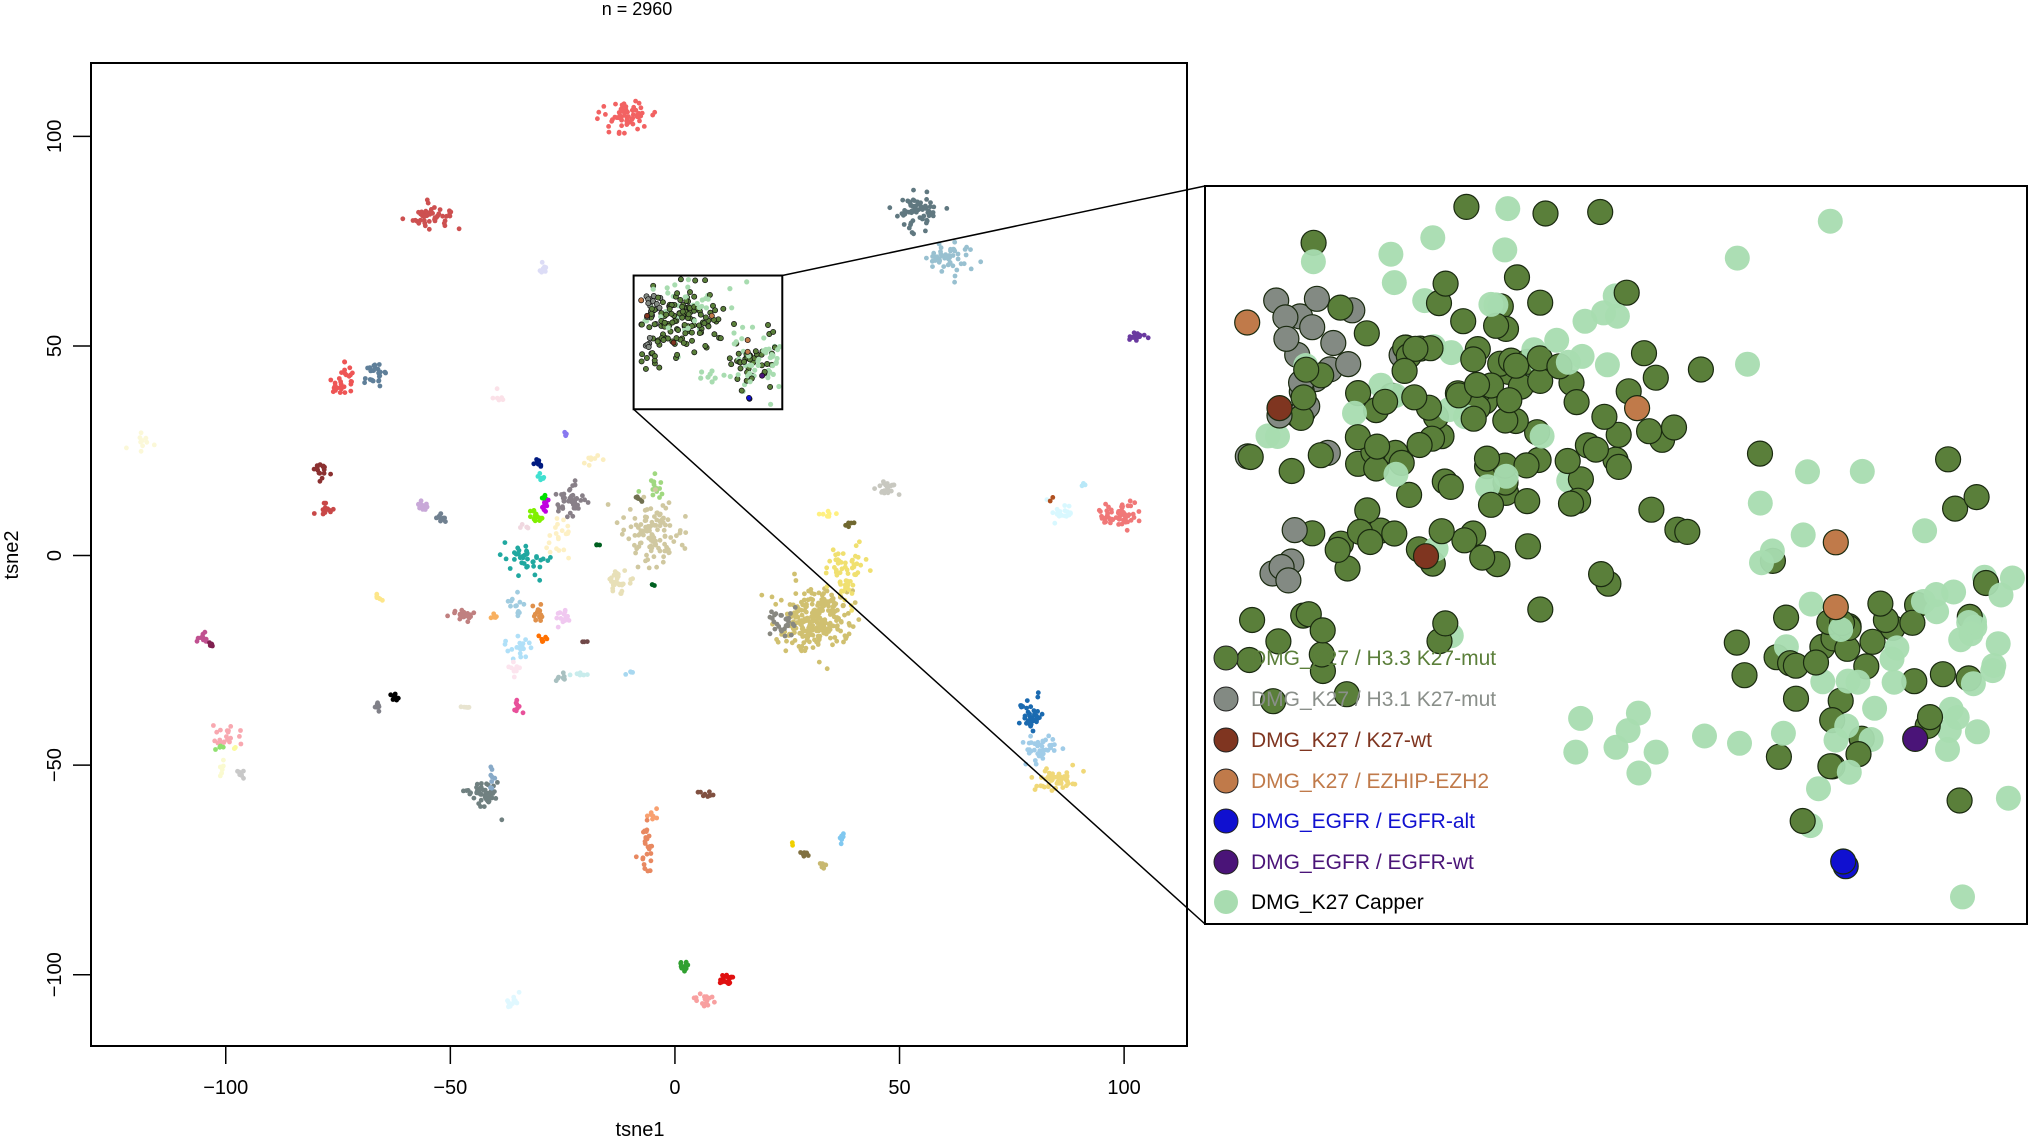 The width and height of the screenshot is (2030, 1138). What do you see at coordinates (1354, 658) in the screenshot?
I see `legend-item-h33: DMG_K27 / H3.3 K27-mut` at bounding box center [1354, 658].